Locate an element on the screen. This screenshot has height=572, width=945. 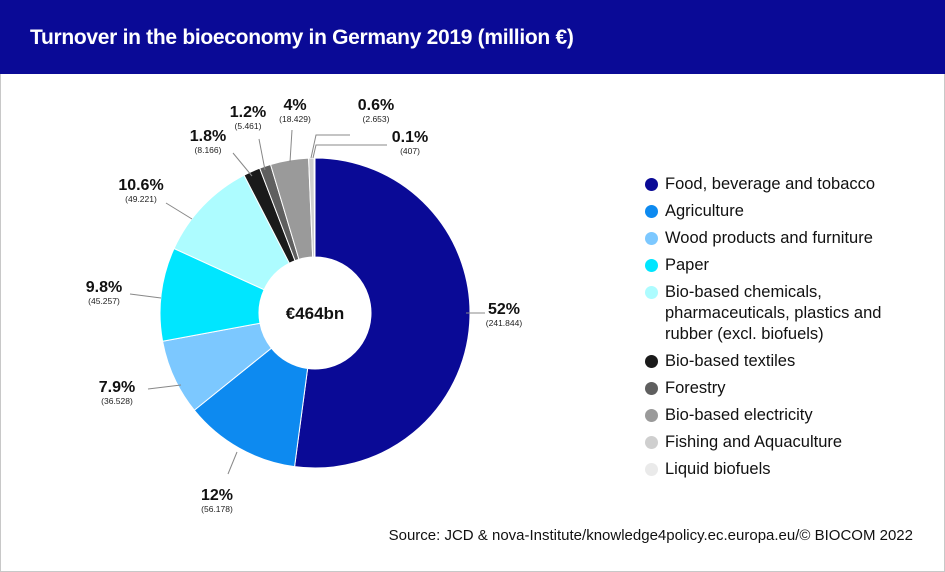
percent-label: 0.6% is located at coordinates (376, 105).